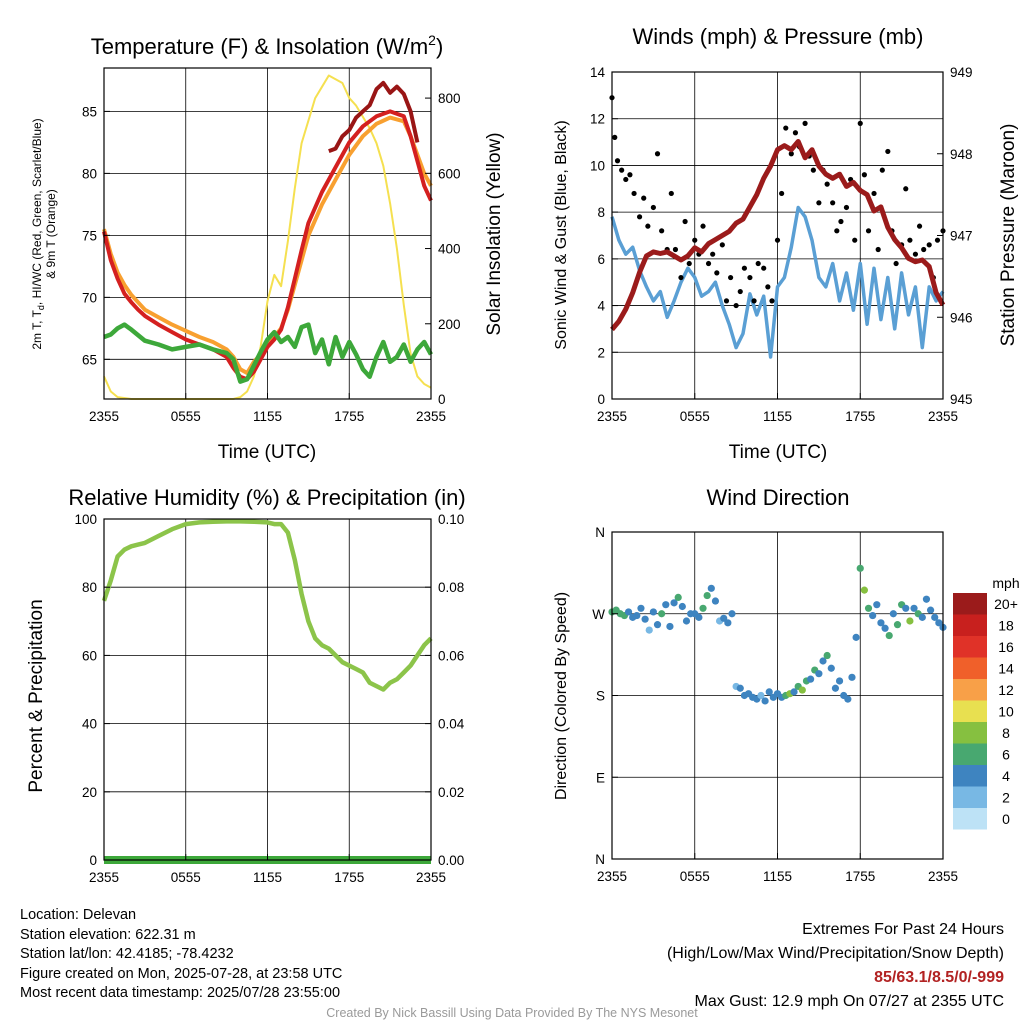 The image size is (1024, 1024). Describe the element at coordinates (1006, 626) in the screenshot. I see `speed-legend-label: 18` at that location.